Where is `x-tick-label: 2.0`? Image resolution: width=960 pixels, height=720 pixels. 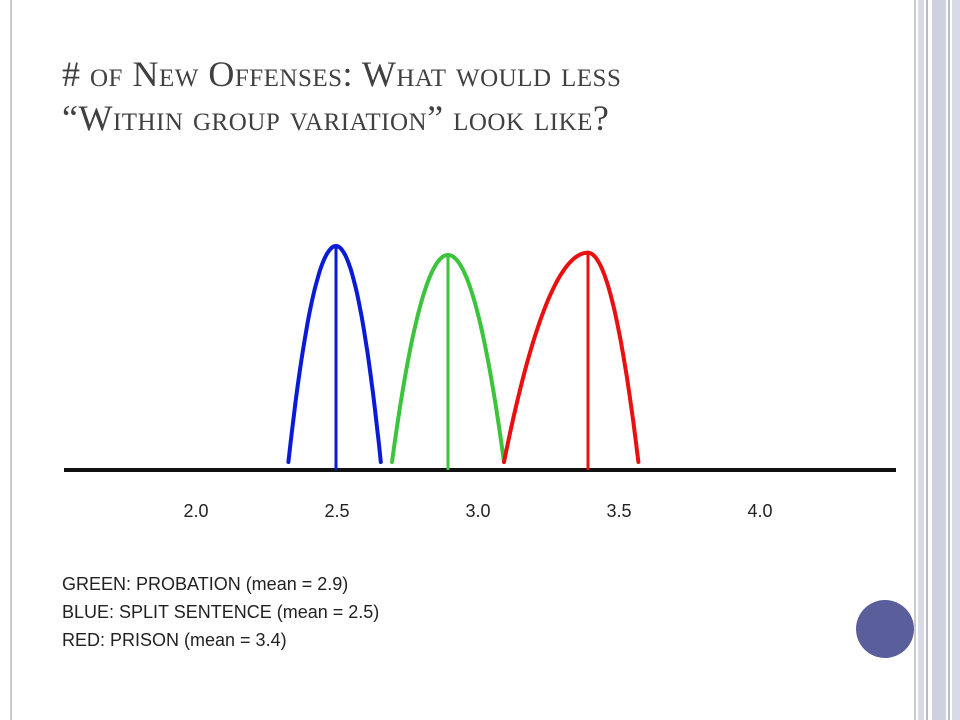
x-tick-label: 2.0 is located at coordinates (195, 511).